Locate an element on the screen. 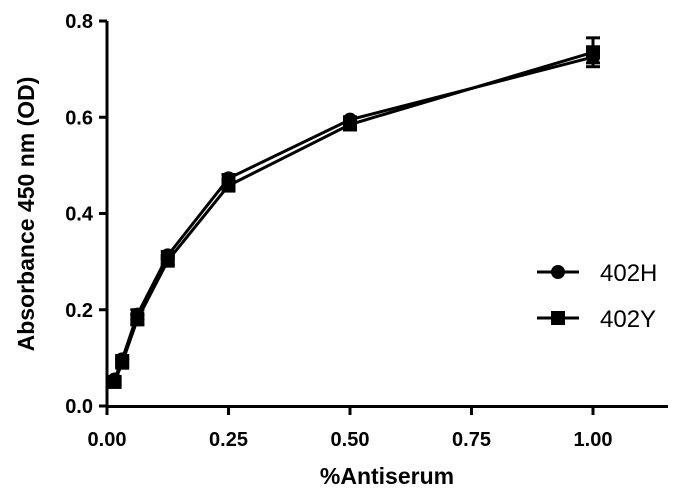  x-tick-label: 1.00 is located at coordinates (593, 440).